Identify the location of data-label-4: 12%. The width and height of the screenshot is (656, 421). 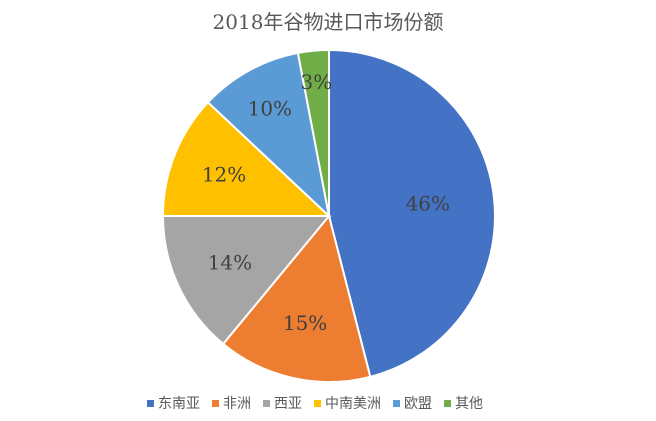
(224, 174).